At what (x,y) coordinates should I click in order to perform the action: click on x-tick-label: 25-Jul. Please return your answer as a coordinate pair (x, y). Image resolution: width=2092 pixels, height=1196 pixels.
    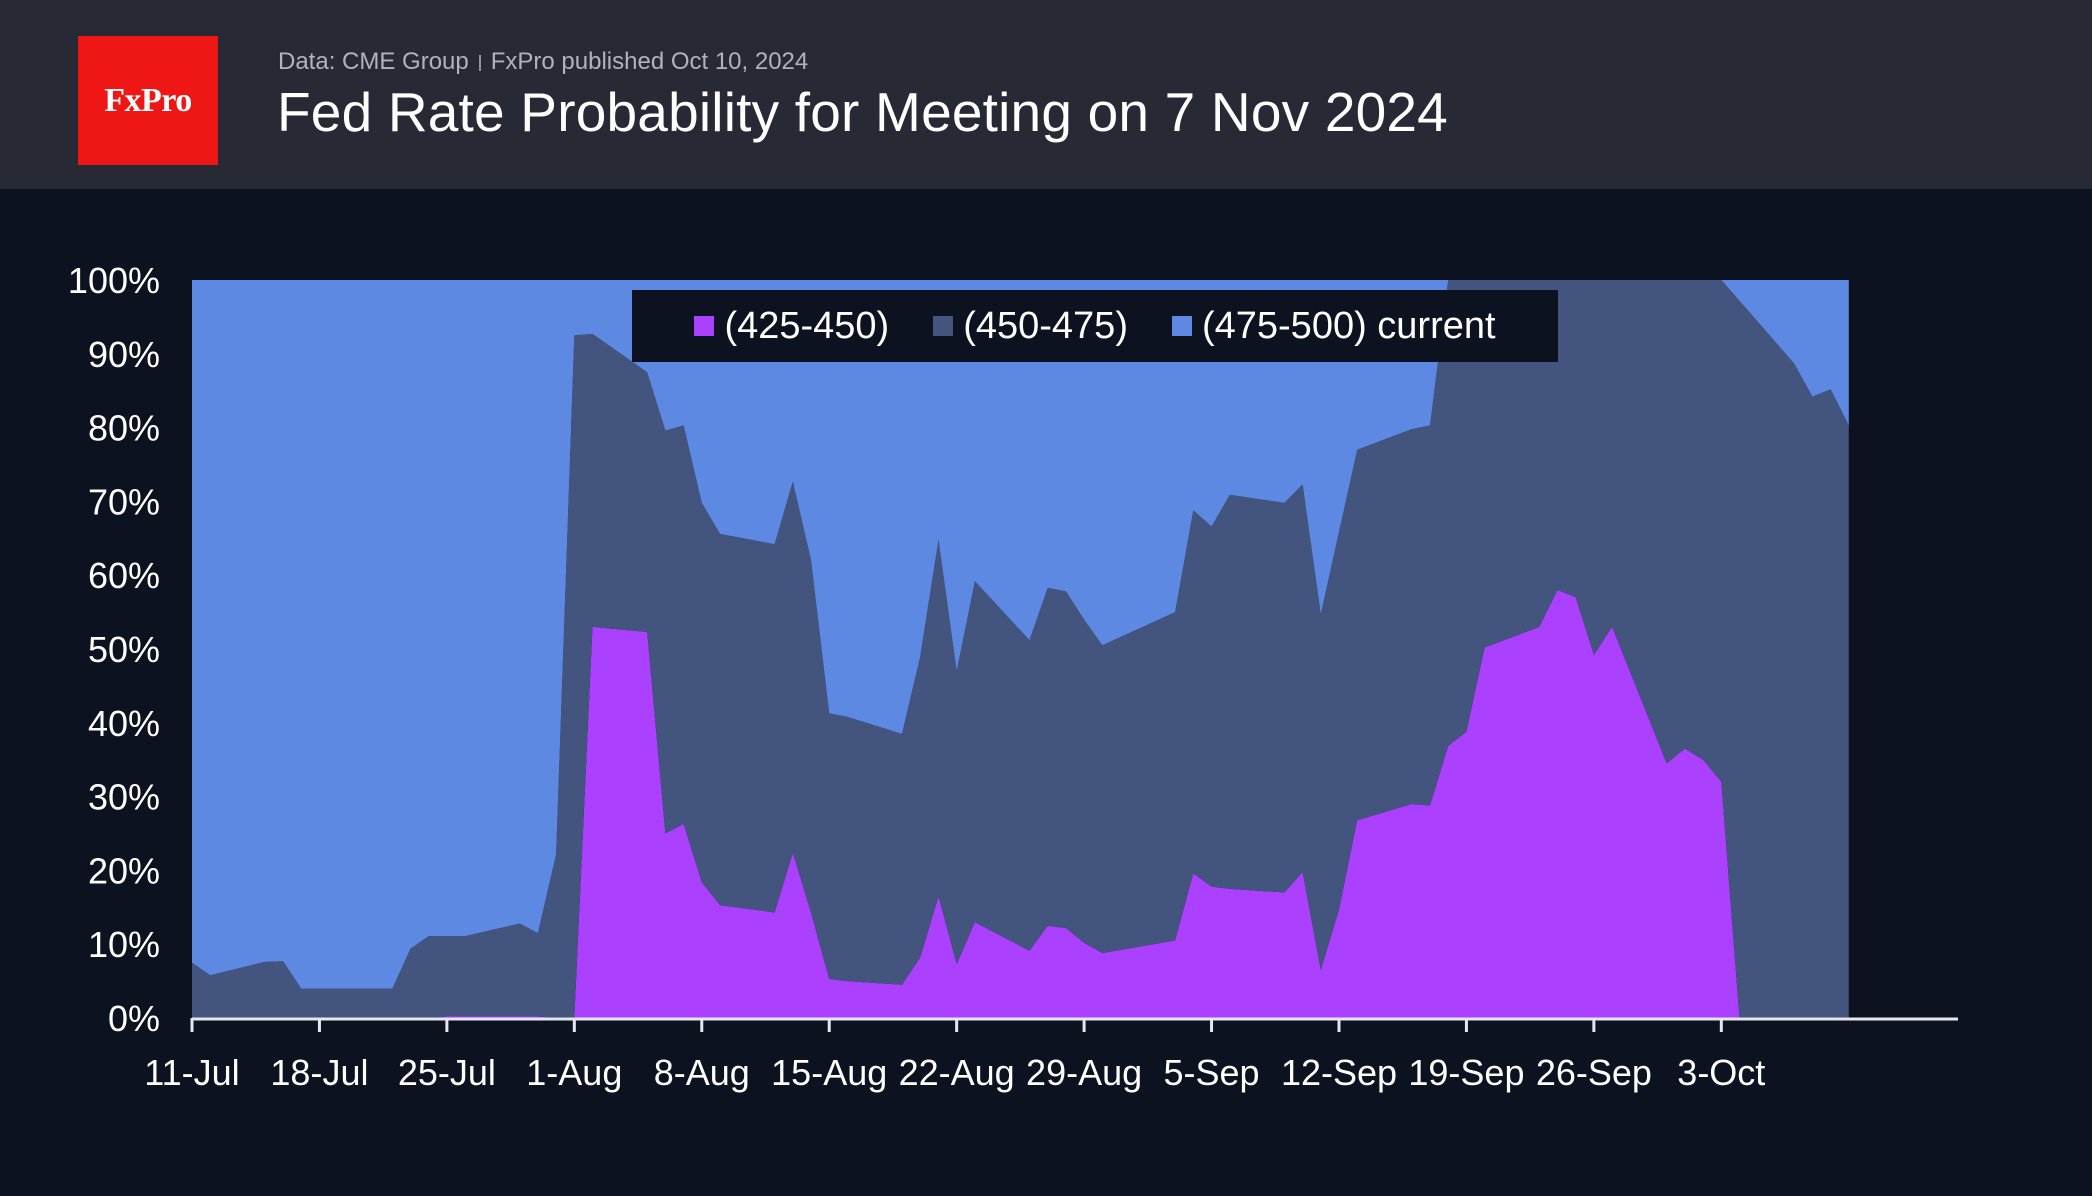
    Looking at the image, I should click on (447, 1072).